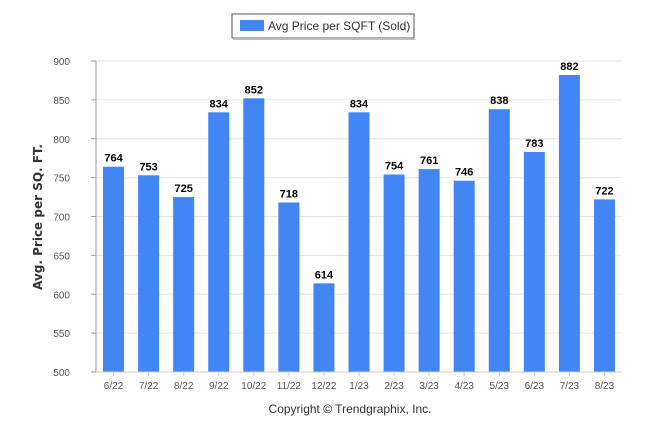 This screenshot has height=434, width=646. I want to click on data-label: 838, so click(499, 101).